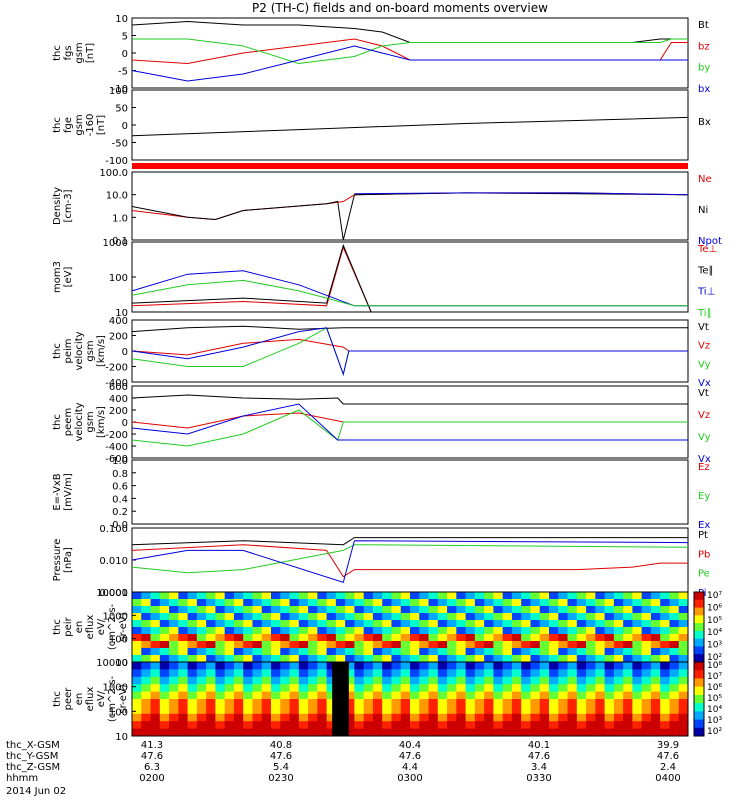 The width and height of the screenshot is (750, 804). I want to click on y-axis-label: [eV], so click(68, 277).